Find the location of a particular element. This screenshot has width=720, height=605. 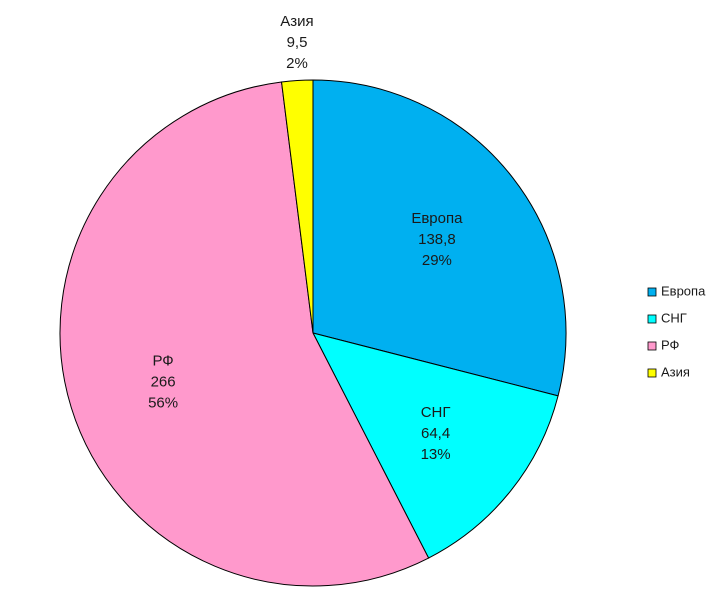

slice-label-category-4: Азия is located at coordinates (296, 21).